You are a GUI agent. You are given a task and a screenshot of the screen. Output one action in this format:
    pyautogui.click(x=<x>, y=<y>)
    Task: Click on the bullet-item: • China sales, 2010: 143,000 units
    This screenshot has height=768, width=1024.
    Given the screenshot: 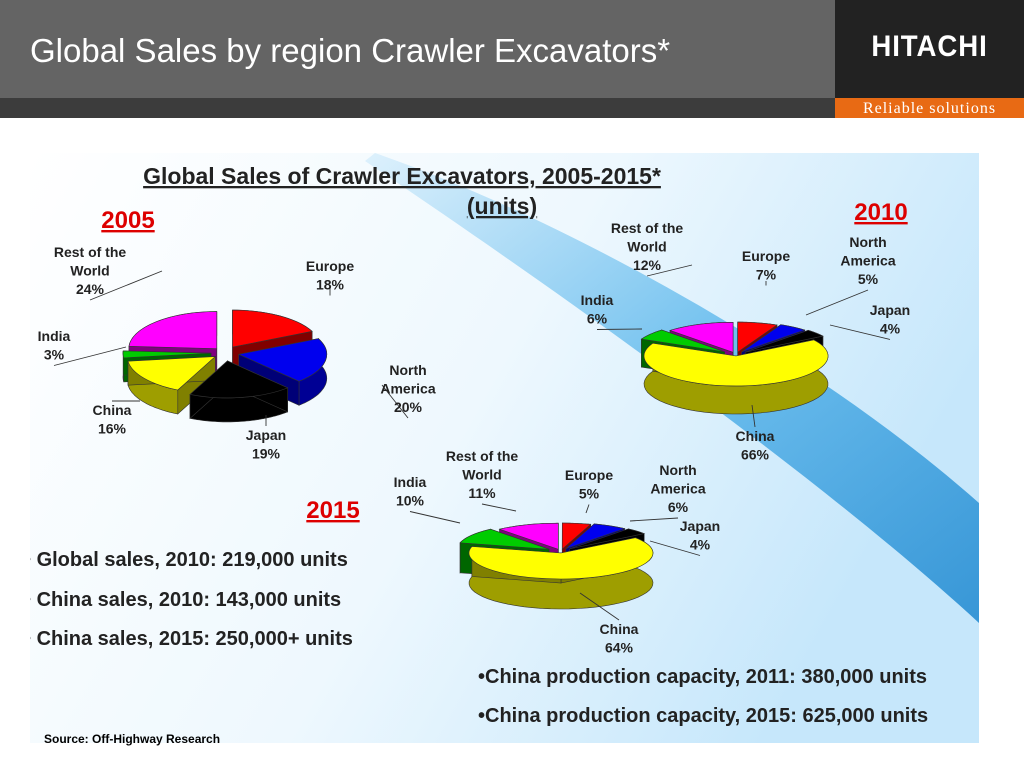 What is the action you would take?
    pyautogui.click(x=185, y=600)
    